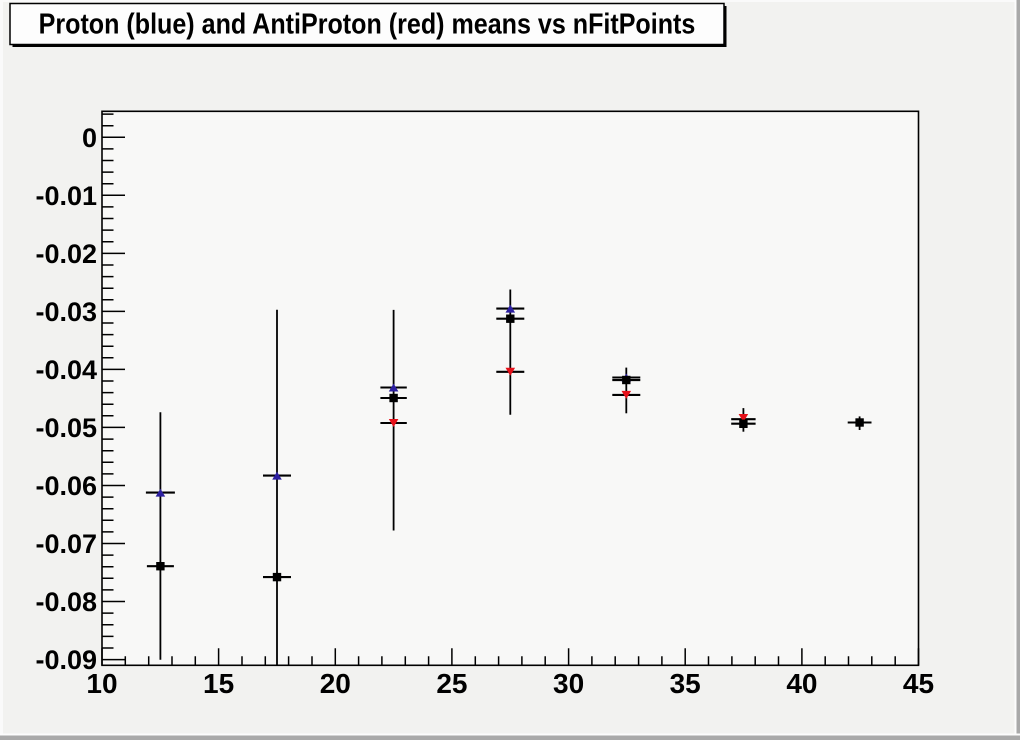 This screenshot has width=1020, height=740. I want to click on svg-text: -0.07, so click(66, 544).